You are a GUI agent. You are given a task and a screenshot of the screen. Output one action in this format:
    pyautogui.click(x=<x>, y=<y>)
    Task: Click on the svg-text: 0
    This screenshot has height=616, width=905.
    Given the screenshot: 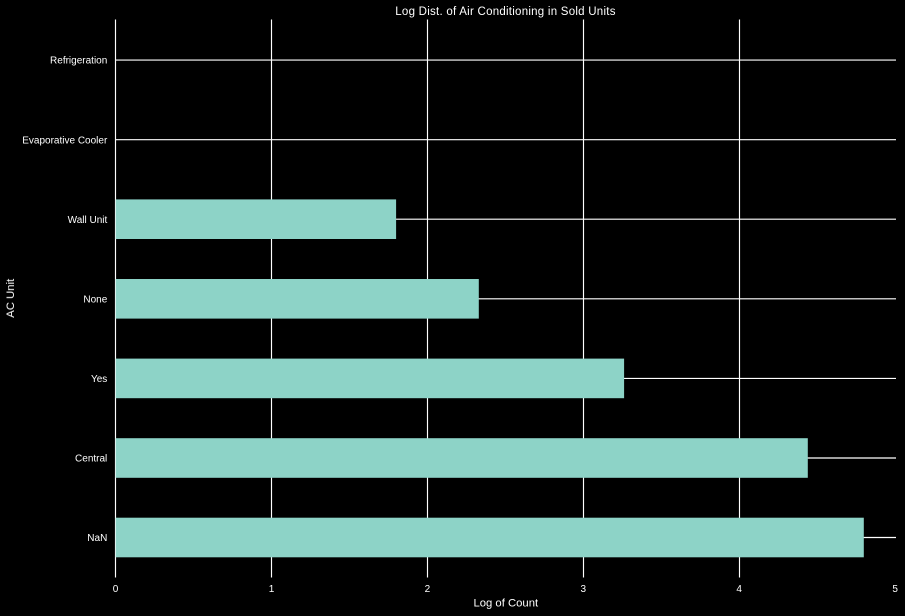 What is the action you would take?
    pyautogui.click(x=116, y=589)
    